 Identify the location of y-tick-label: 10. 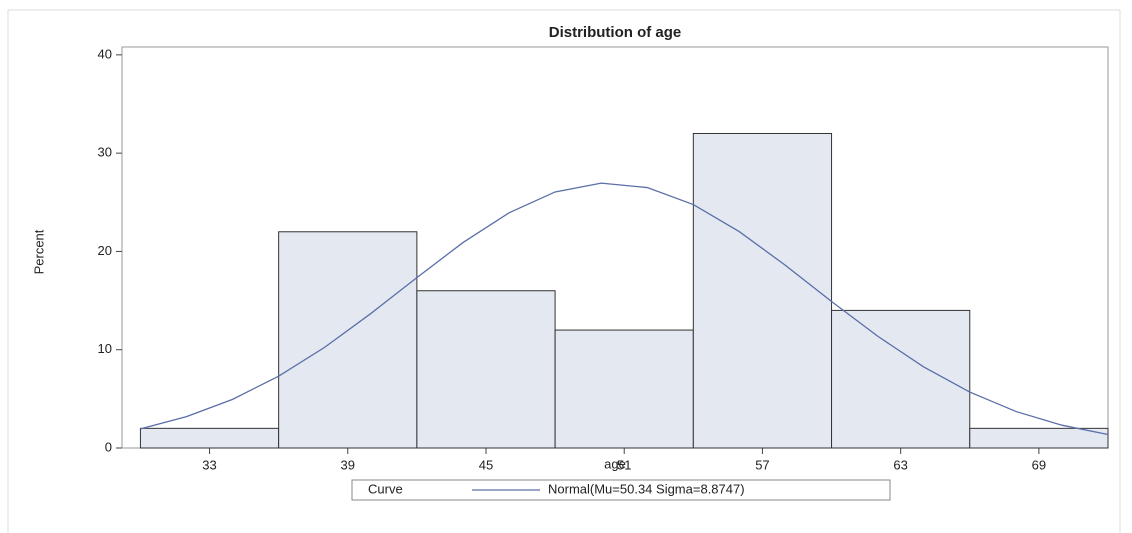
(105, 348).